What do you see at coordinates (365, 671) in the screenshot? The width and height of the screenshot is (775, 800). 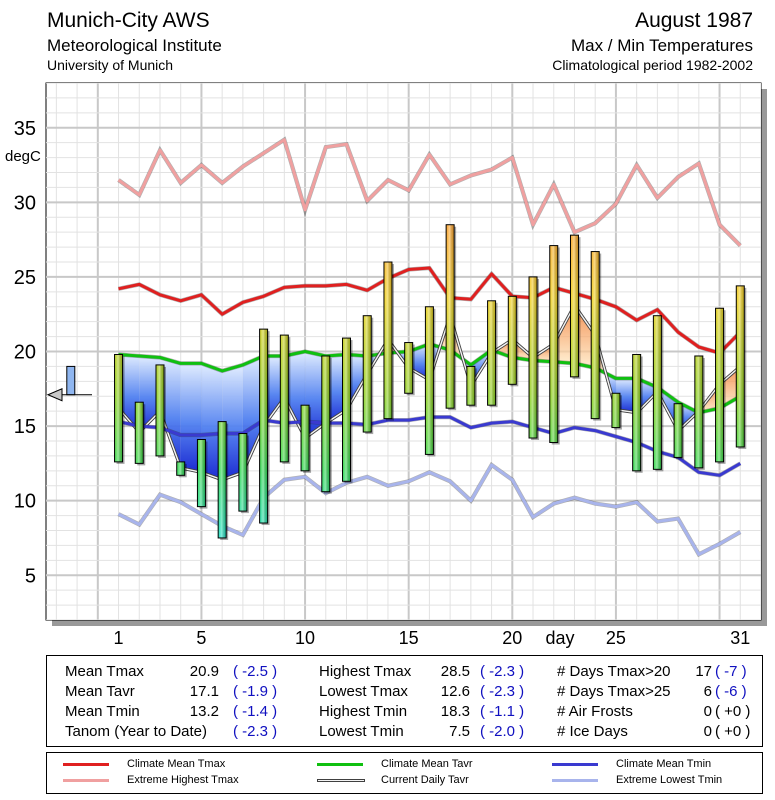 I see `stat-label: Highest Tmax` at bounding box center [365, 671].